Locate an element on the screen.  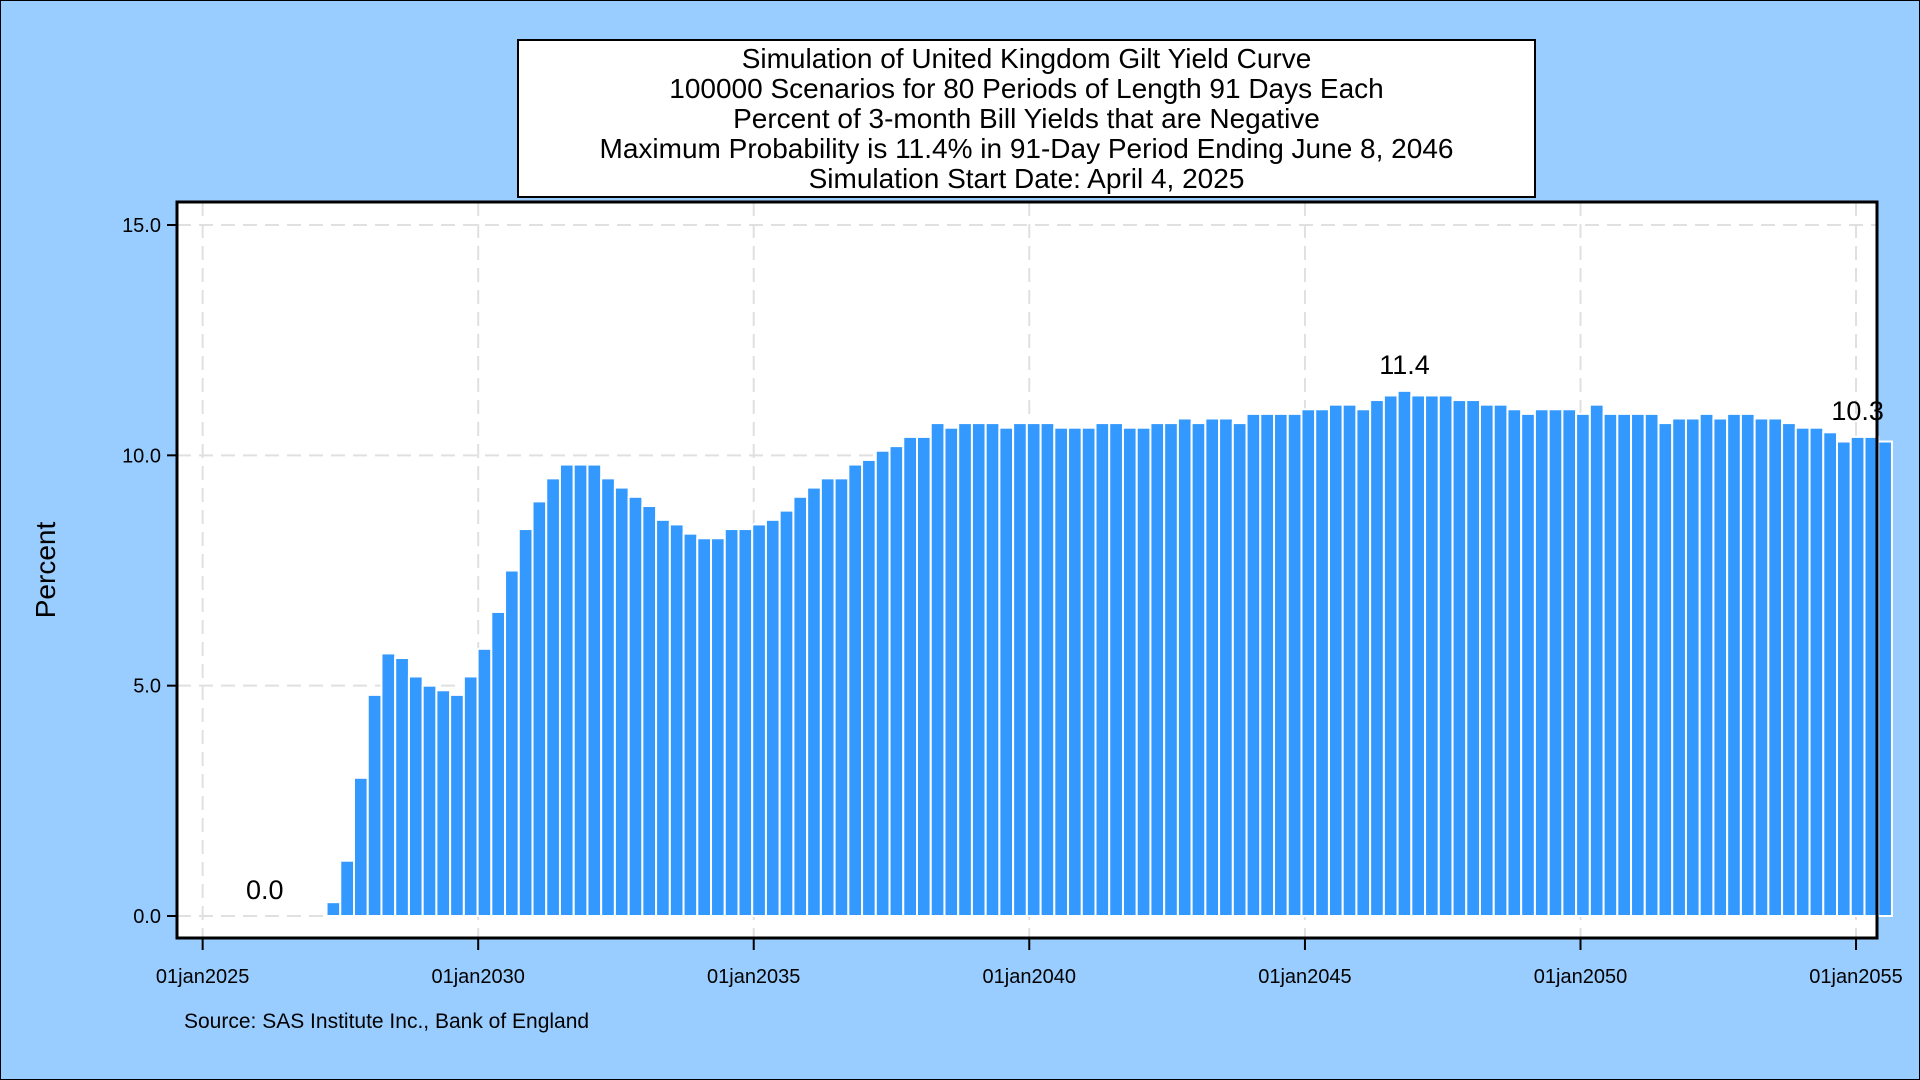
data-label: 11.4 is located at coordinates (1404, 365).